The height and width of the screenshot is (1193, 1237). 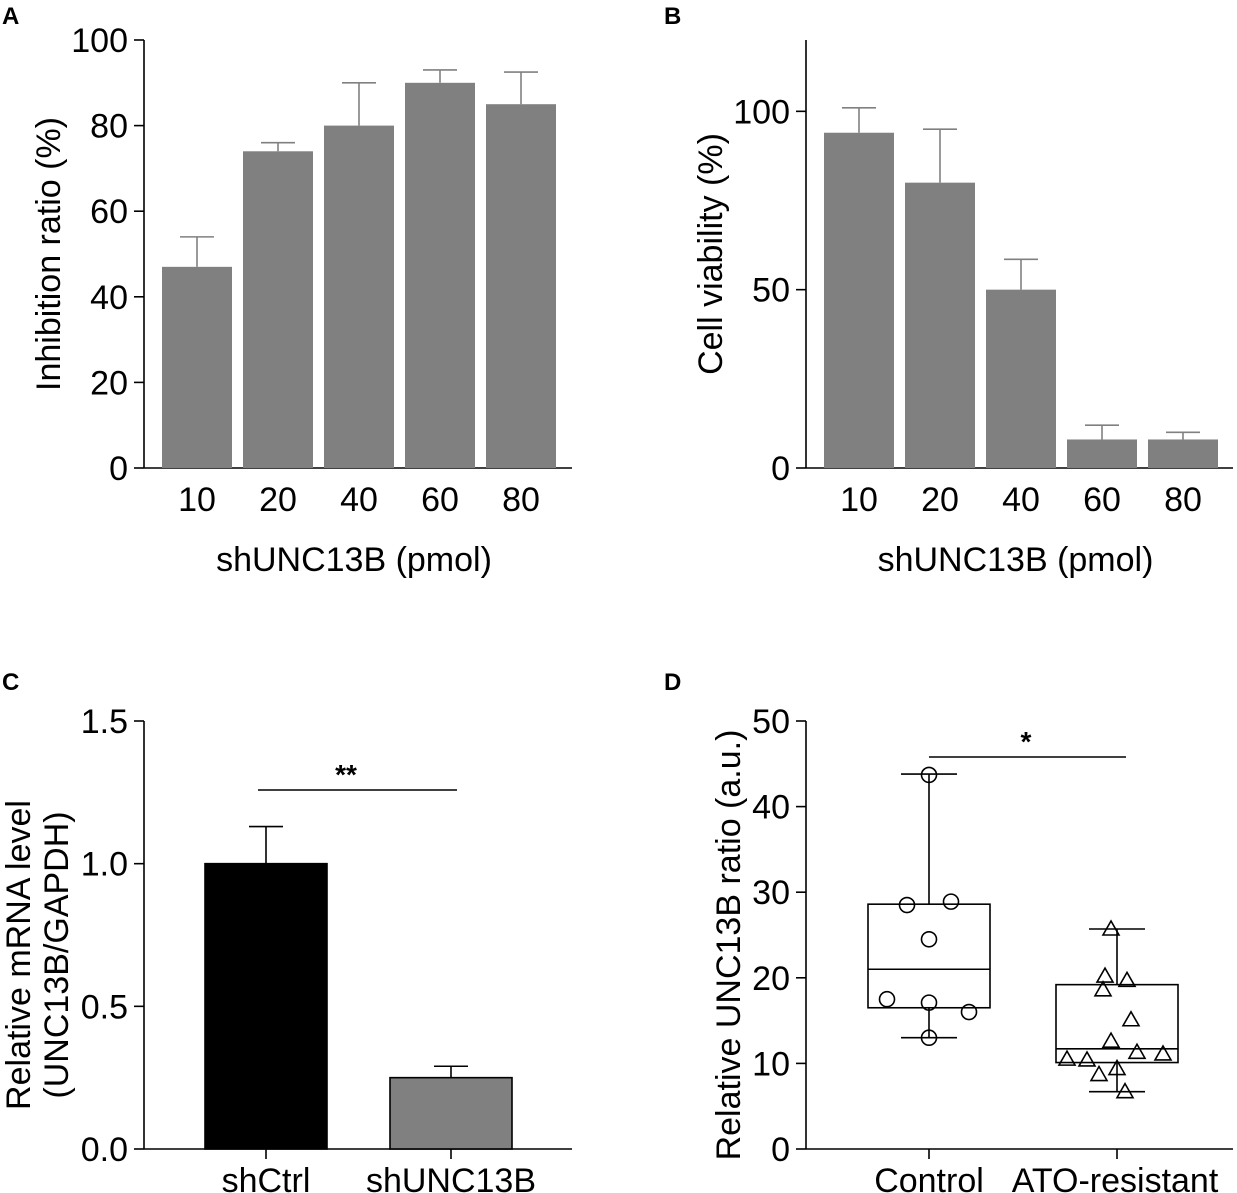 I want to click on y-tick-label: 0.0, so click(x=104, y=1150).